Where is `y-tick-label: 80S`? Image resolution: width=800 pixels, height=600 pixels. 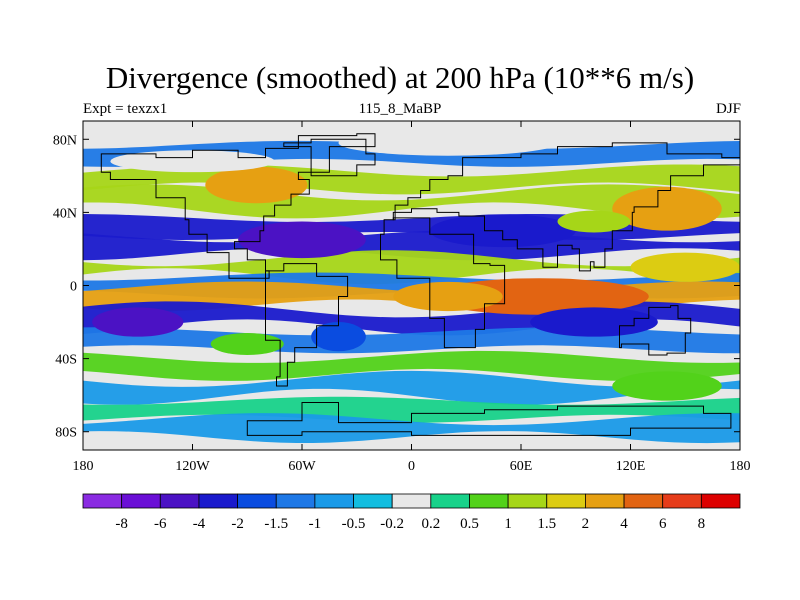
y-tick-label: 80S is located at coordinates (66, 433).